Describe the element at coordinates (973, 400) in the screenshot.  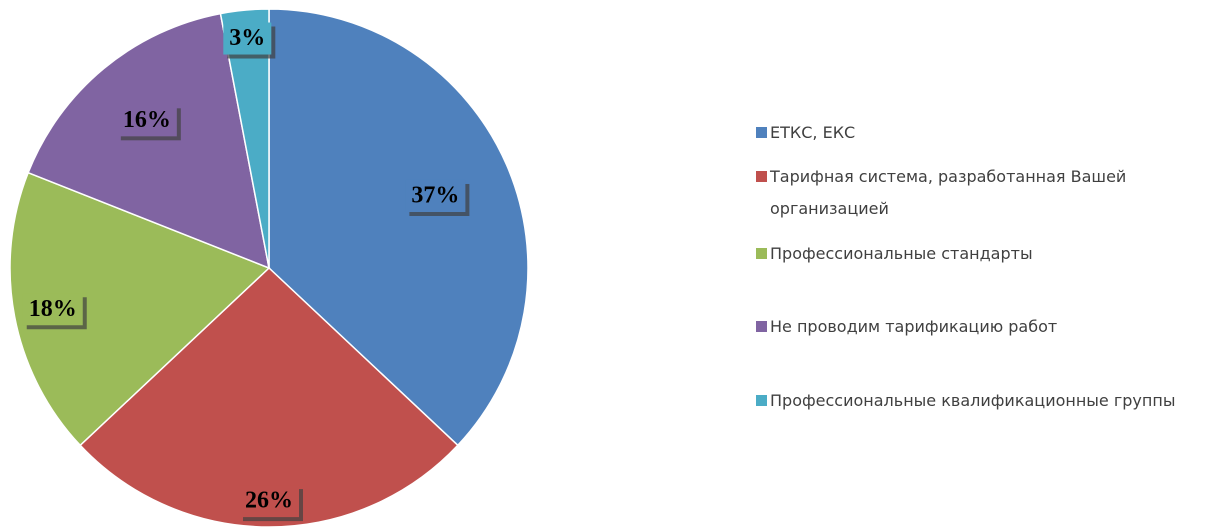
I see `legend-label: Профессиональные квалификационные группы` at that location.